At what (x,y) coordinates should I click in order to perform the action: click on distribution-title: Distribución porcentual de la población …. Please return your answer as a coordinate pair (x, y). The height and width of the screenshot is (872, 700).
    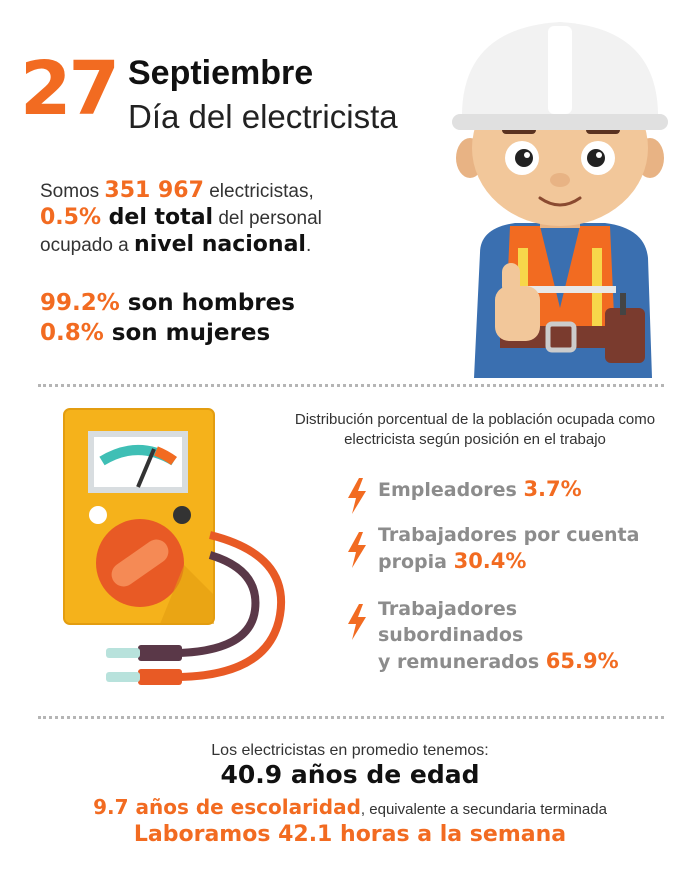
    Looking at the image, I should click on (475, 430).